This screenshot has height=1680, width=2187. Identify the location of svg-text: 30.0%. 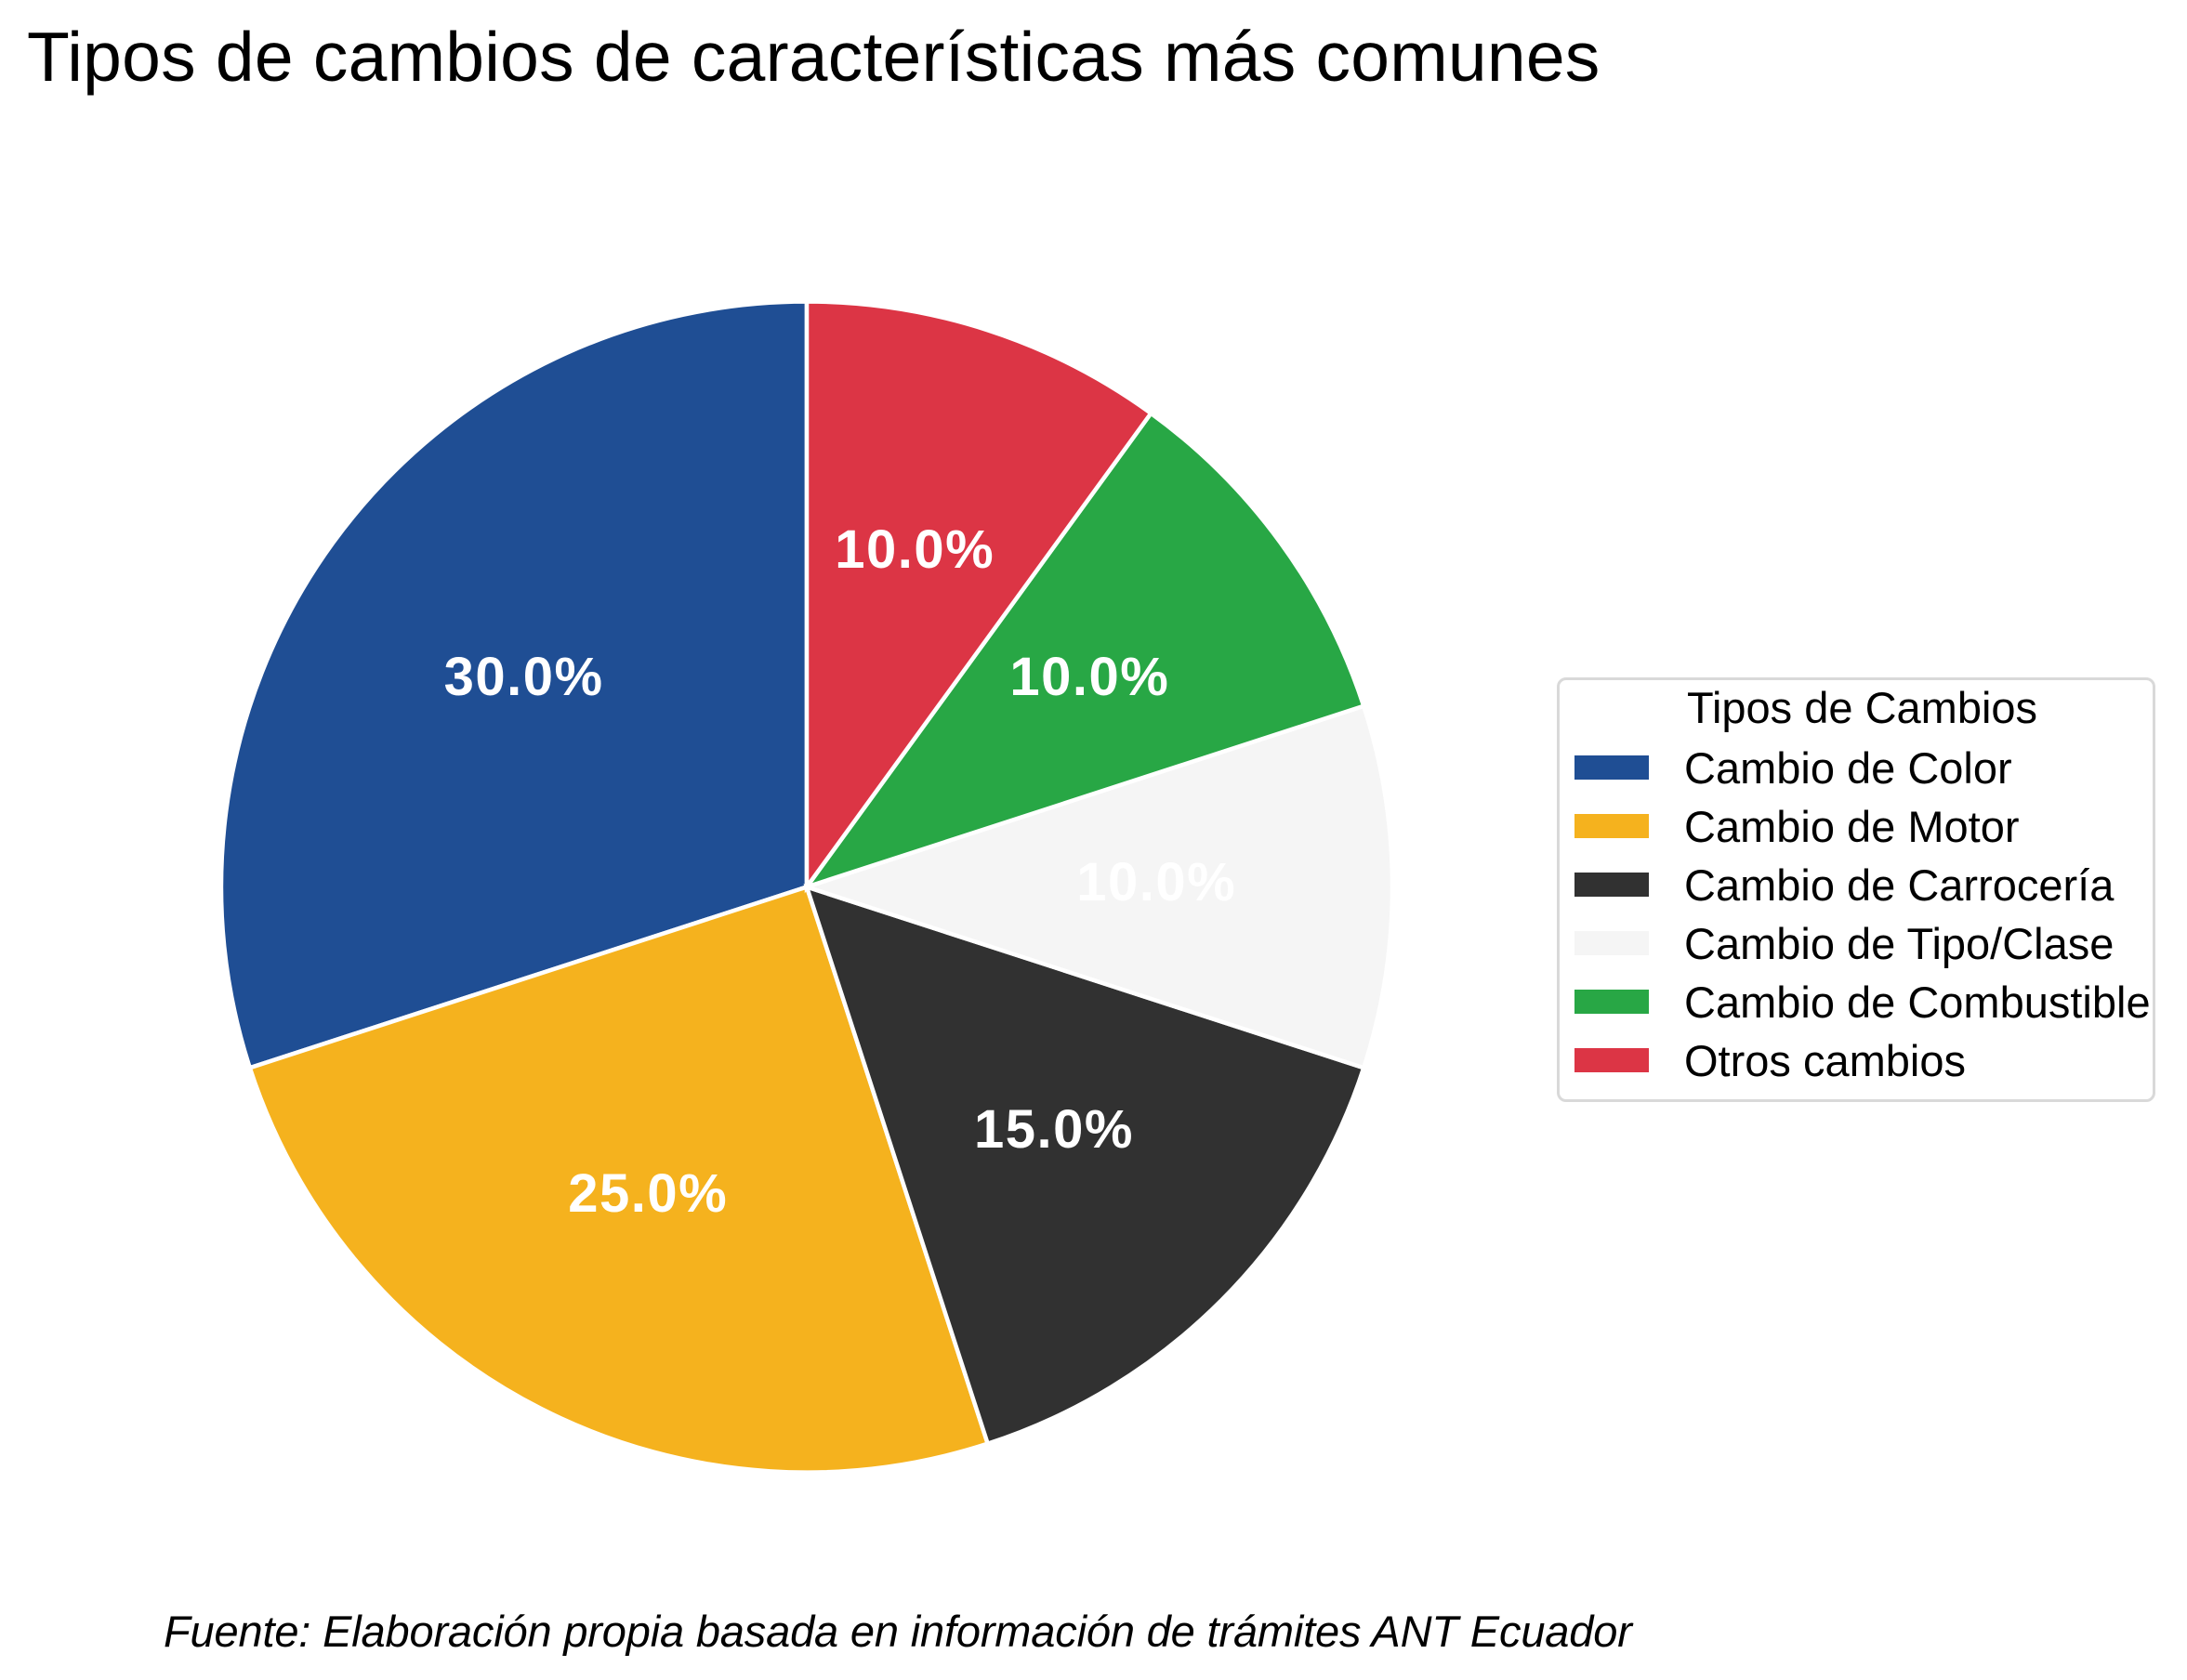
(524, 677).